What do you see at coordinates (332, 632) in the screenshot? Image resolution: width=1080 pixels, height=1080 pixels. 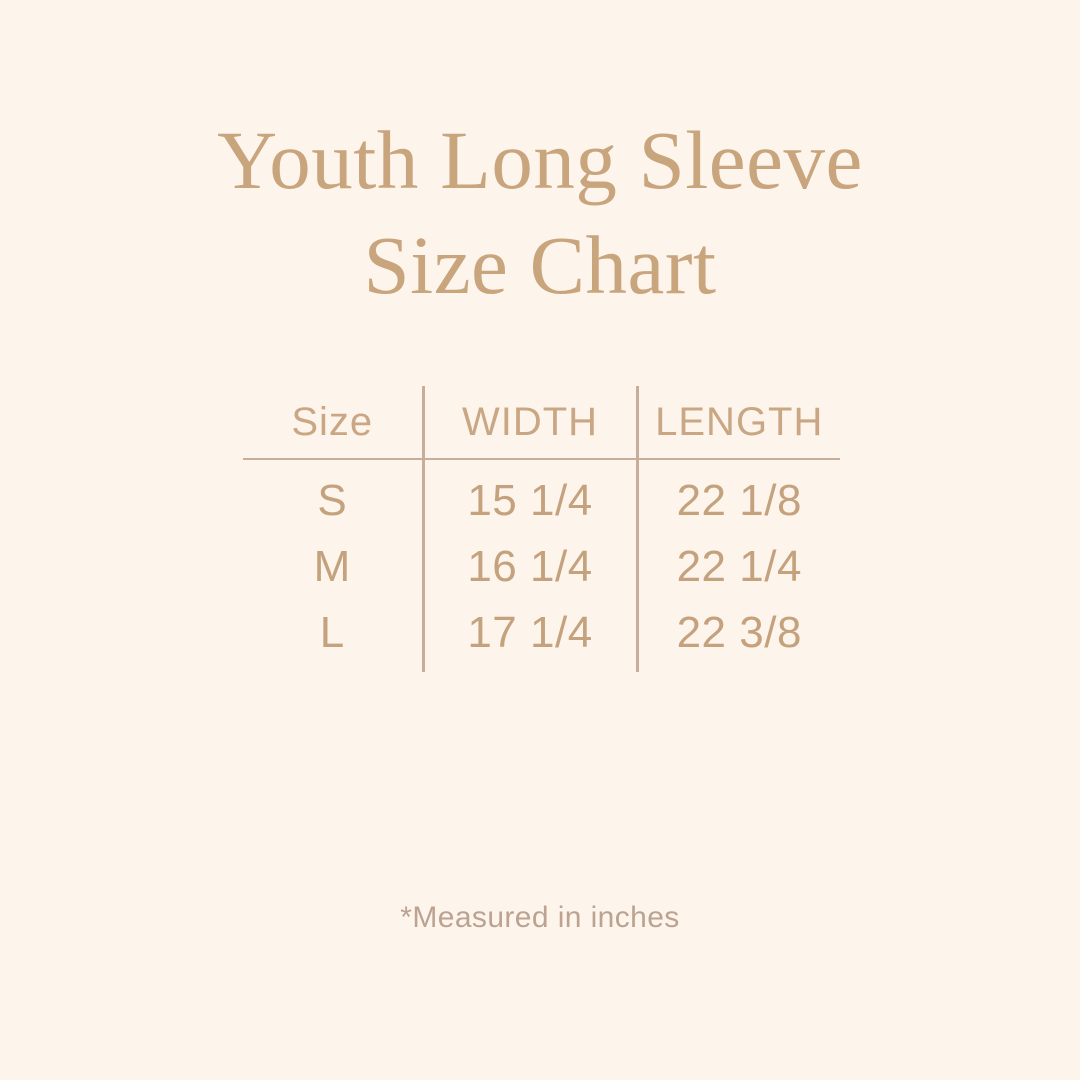 I see `cell-size: L` at bounding box center [332, 632].